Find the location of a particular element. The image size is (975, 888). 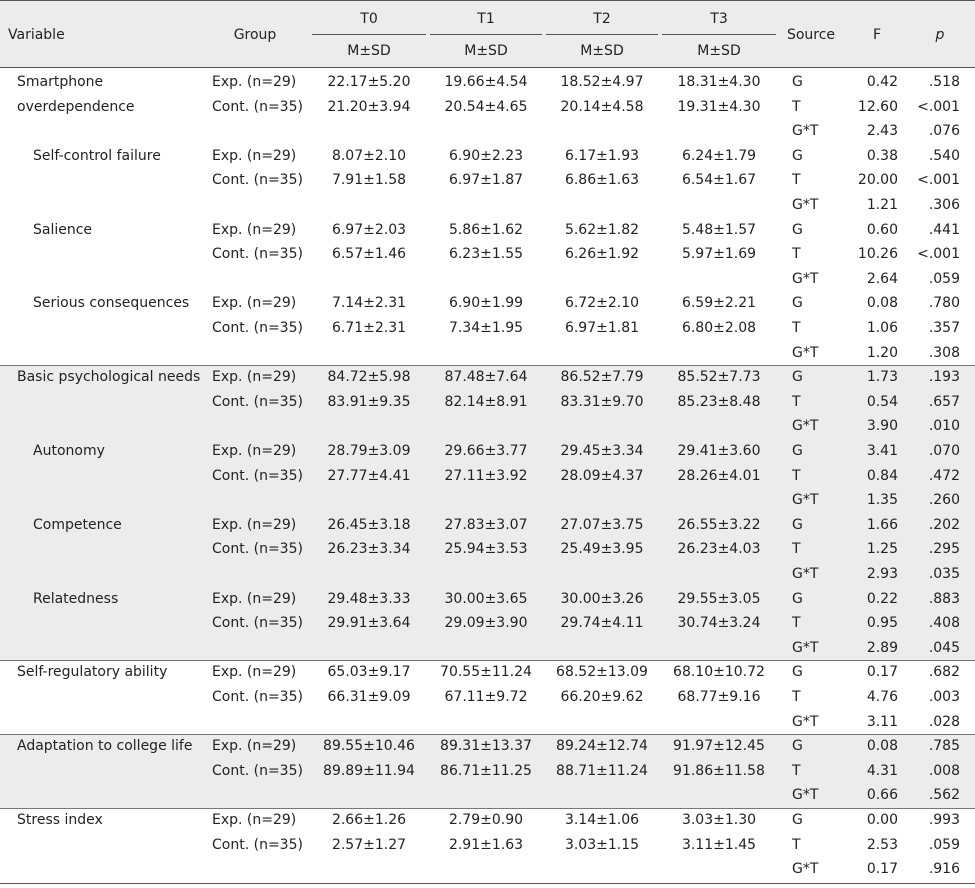

value-cell-t0: 66.31±9.09 is located at coordinates (369, 697).